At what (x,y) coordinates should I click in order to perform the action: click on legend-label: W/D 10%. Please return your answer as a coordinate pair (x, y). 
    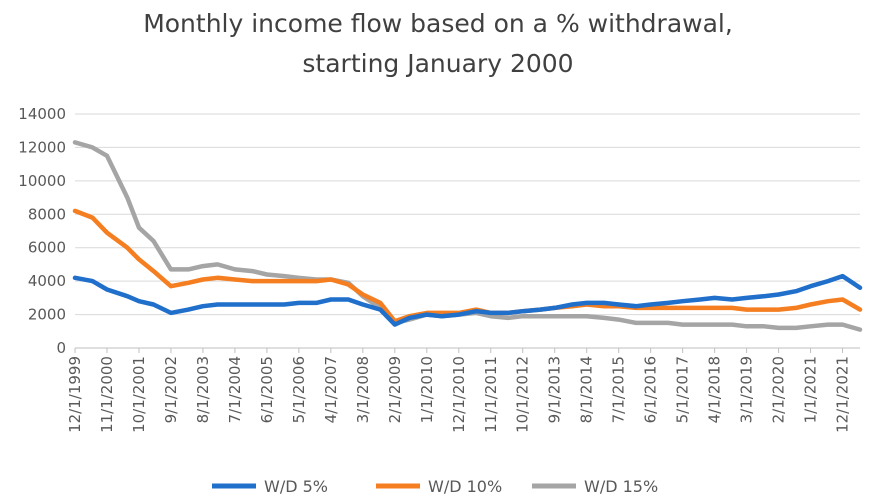
    Looking at the image, I should click on (465, 486).